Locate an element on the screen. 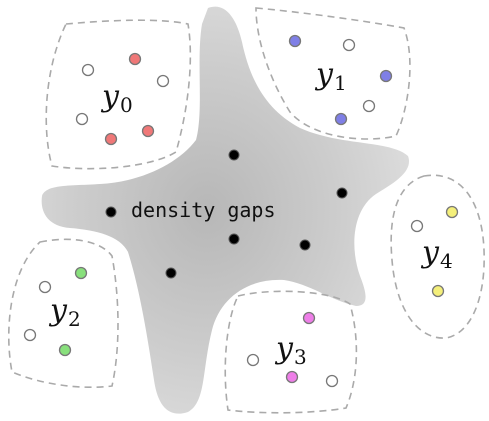 This screenshot has width=489, height=421. cluster-y3: y3 is located at coordinates (291, 352).